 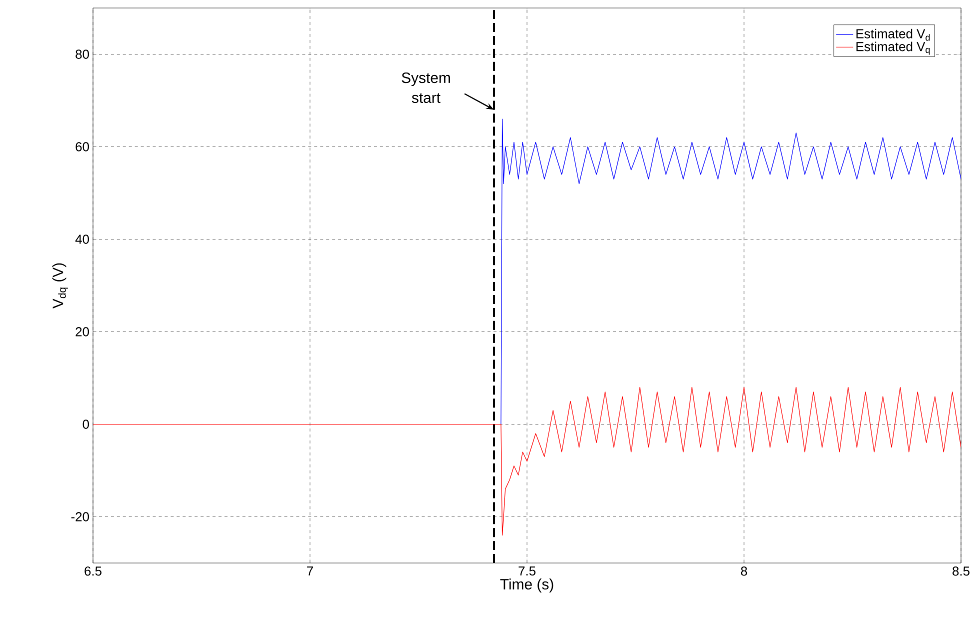 What do you see at coordinates (82, 54) in the screenshot?
I see `y-tick-label: 80` at bounding box center [82, 54].